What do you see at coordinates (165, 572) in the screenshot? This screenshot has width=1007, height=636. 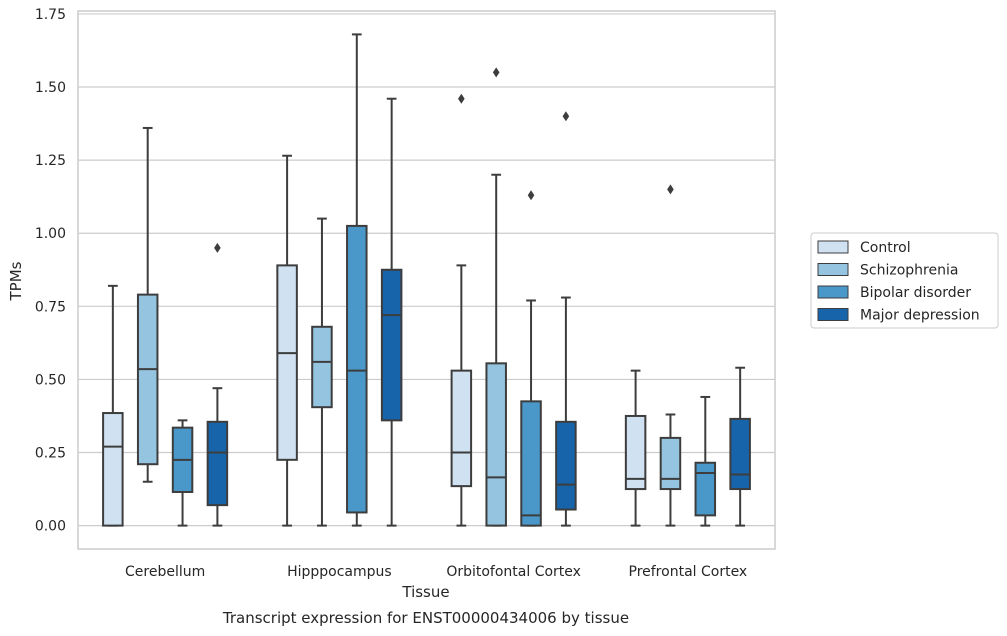 I see `x-tick-label: Cerebellum` at bounding box center [165, 572].